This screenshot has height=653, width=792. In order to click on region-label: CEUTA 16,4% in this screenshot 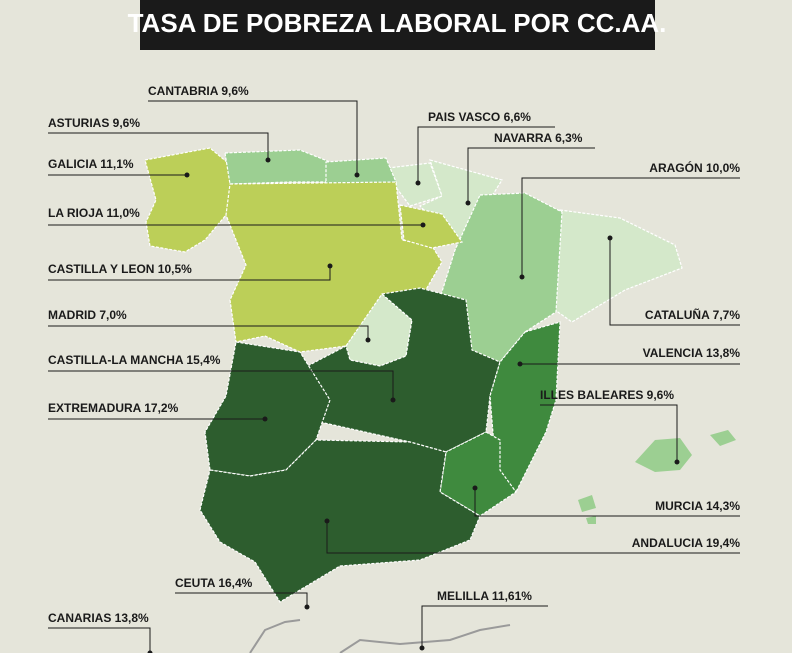, I will do `click(214, 583)`.